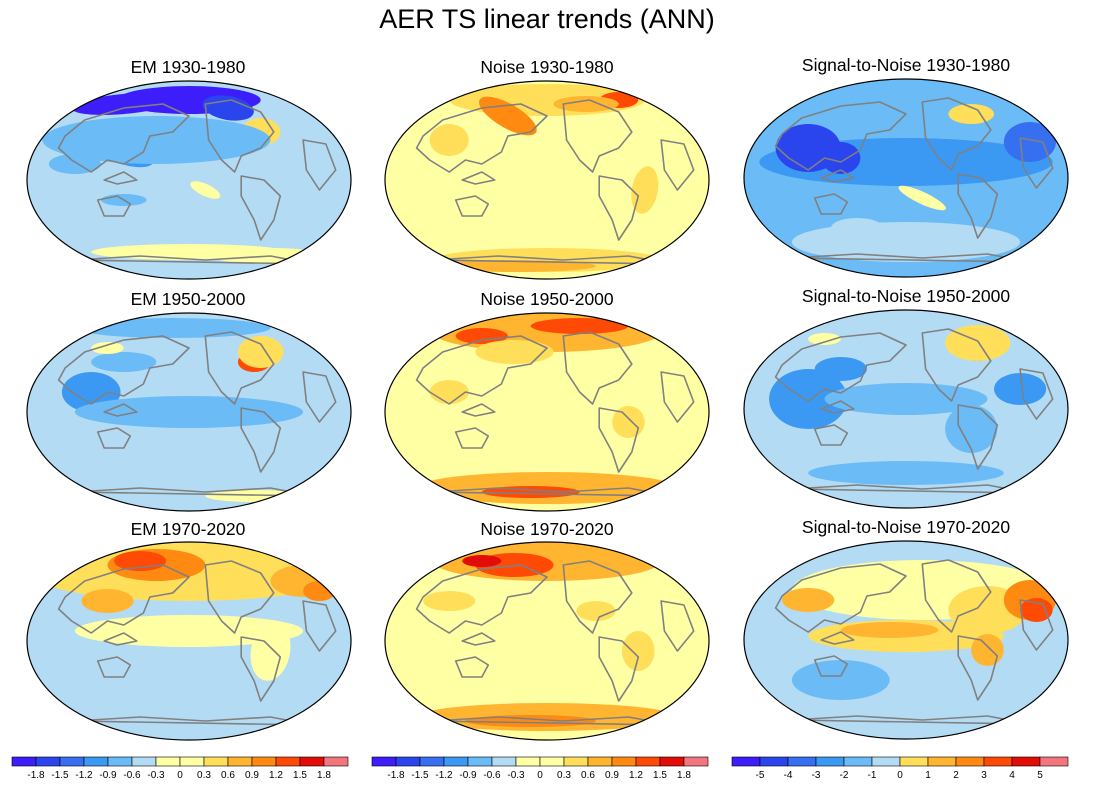  Describe the element at coordinates (188, 529) in the screenshot. I see `panel-title: EM 1970-2020` at that location.